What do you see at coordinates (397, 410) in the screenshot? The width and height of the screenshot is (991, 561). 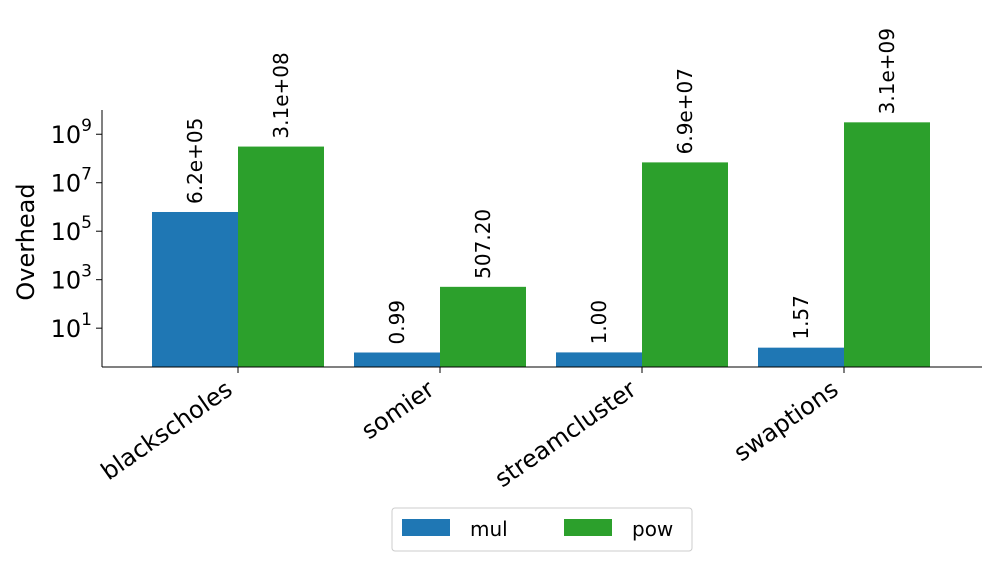 I see `x-tick-label-somier: somier` at bounding box center [397, 410].